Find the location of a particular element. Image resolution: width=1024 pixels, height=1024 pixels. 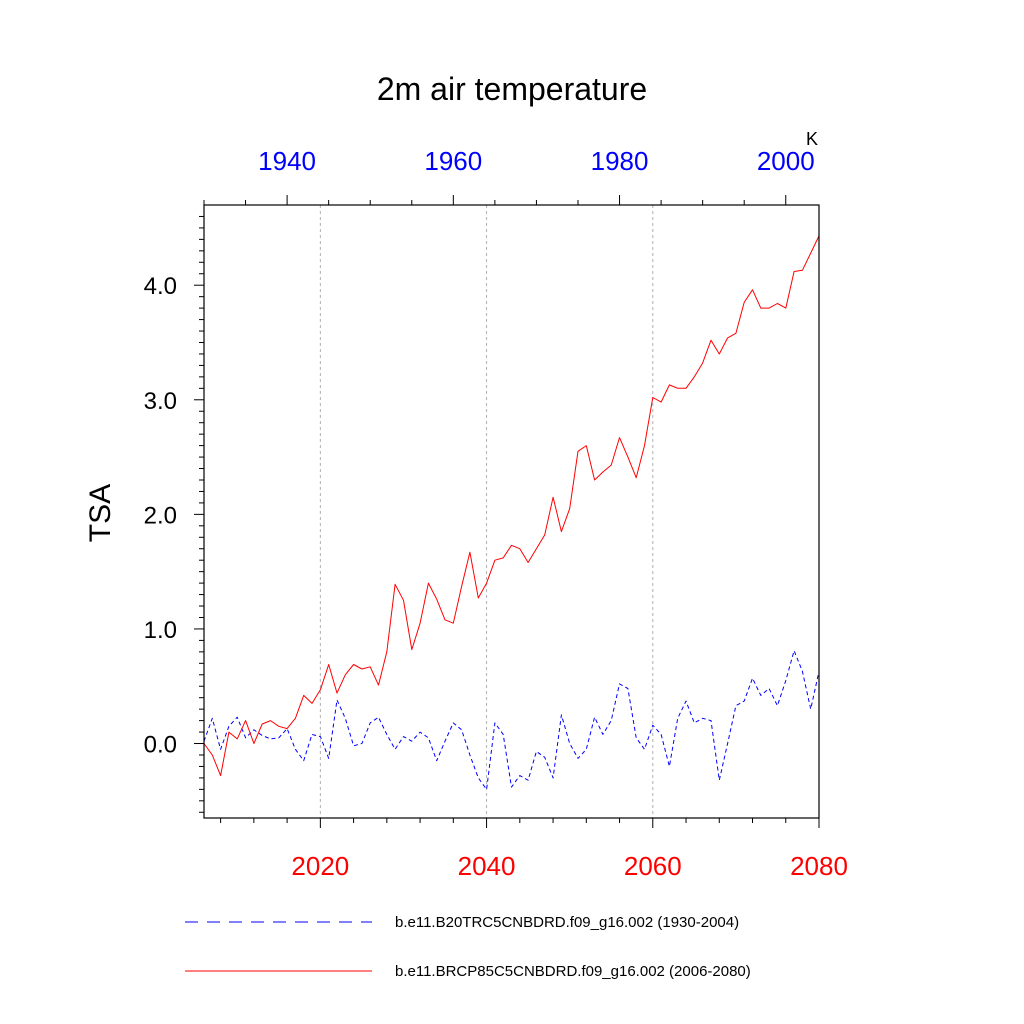

x-bottom-tick-label: 2060 is located at coordinates (653, 866).